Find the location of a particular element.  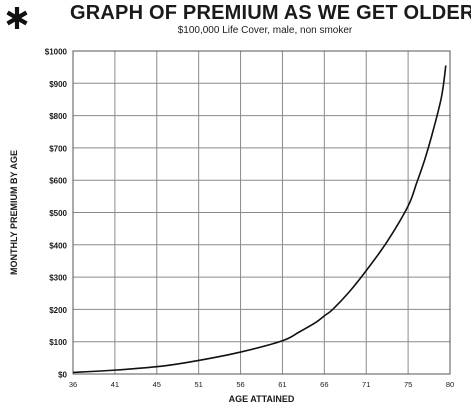

y-tick-label: $0 is located at coordinates (62, 375).